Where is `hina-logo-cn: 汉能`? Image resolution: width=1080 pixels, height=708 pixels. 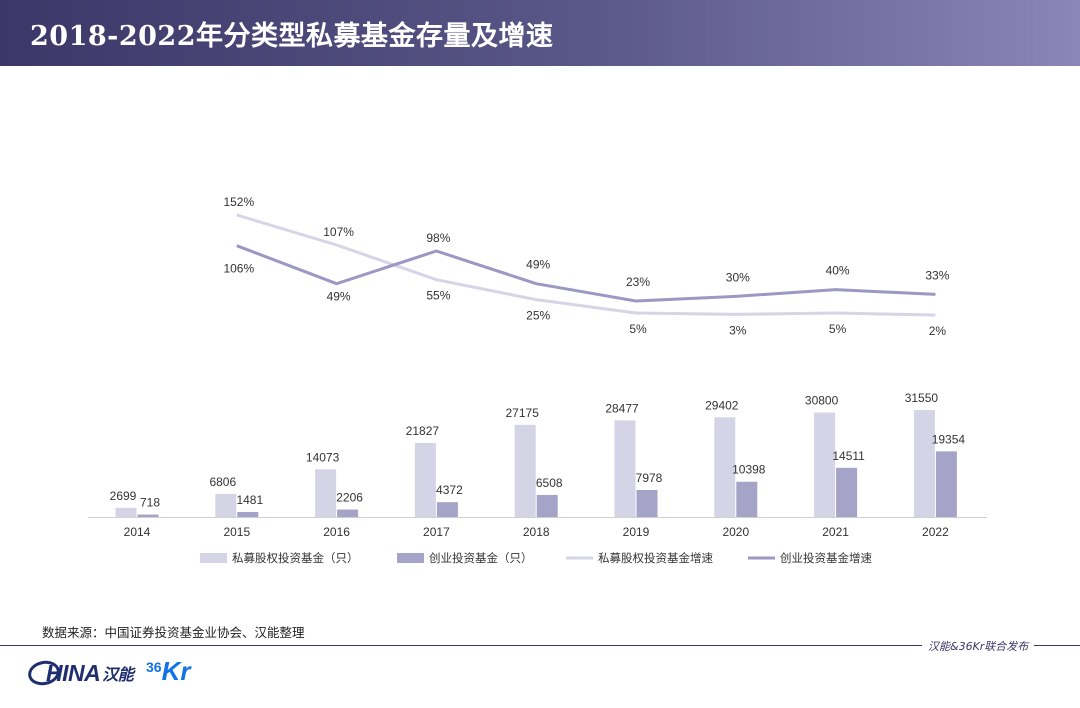
hina-logo-cn: 汉能 is located at coordinates (118, 675).